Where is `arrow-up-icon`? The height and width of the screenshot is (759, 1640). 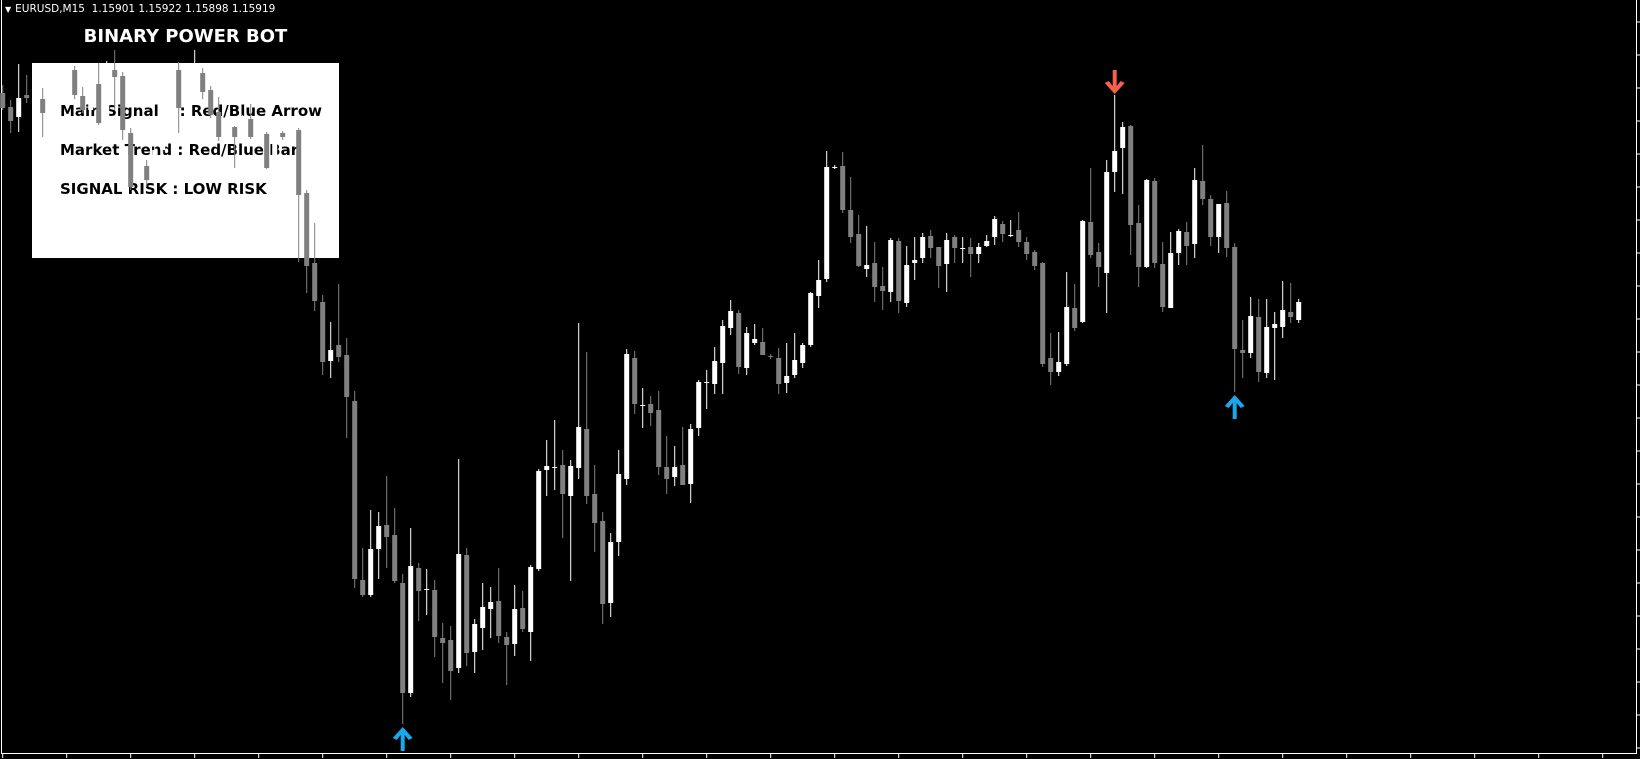
arrow-up-icon is located at coordinates (402, 739).